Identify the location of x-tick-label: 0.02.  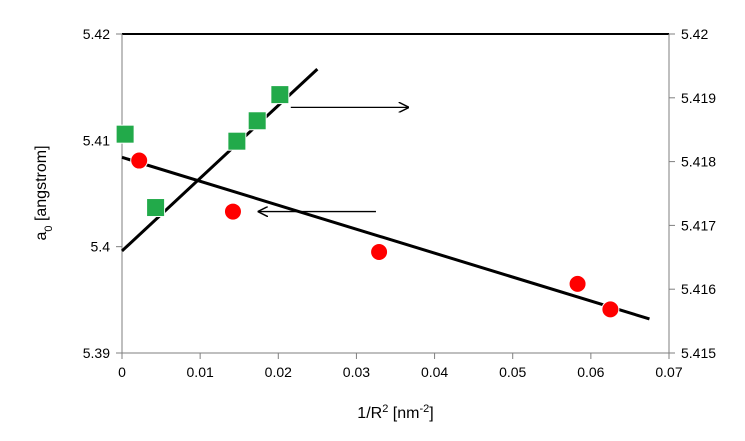
(278, 372).